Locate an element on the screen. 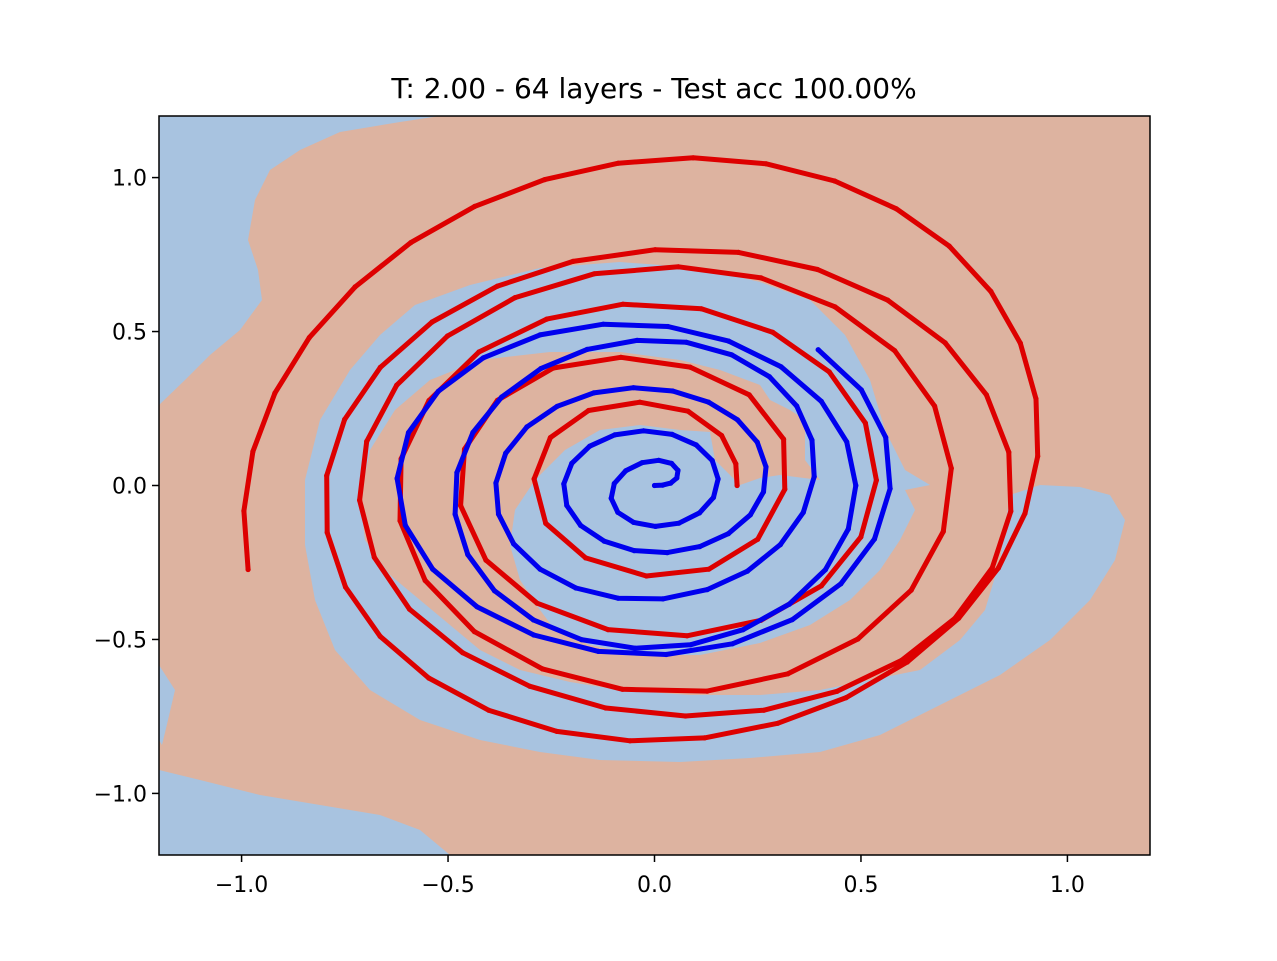 Image resolution: width=1277 pixels, height=961 pixels. y-axis: 1.0 0.5 0.0 −0.5 −1.0 is located at coordinates (126, 487).